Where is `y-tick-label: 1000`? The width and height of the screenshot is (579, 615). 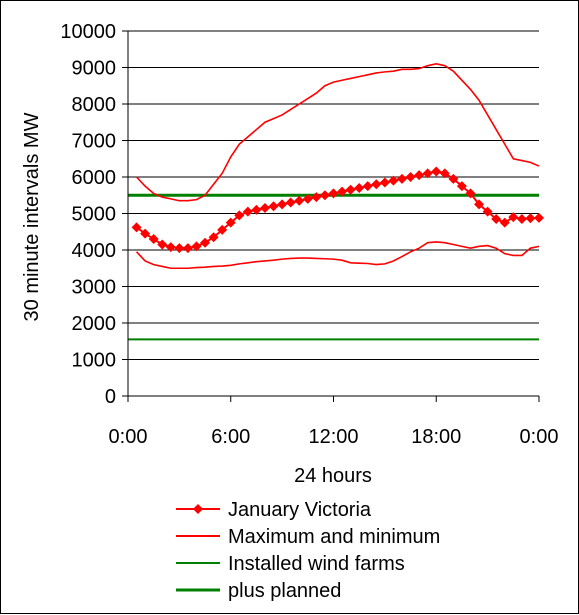 y-tick-label: 1000 is located at coordinates (94, 361).